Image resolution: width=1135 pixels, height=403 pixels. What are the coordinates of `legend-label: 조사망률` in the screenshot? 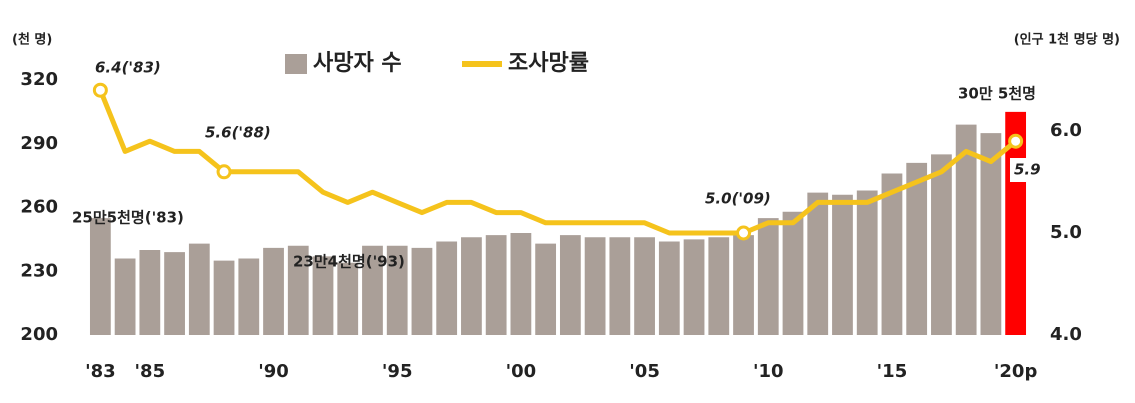 It's located at (548, 63).